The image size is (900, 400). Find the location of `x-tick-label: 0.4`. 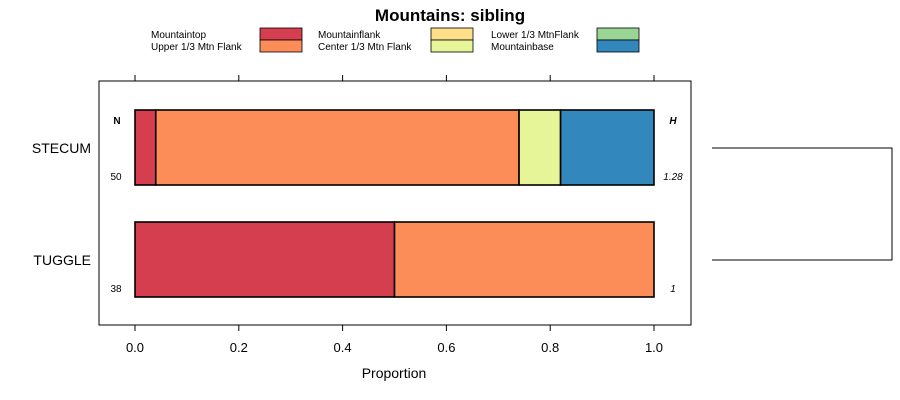

x-tick-label: 0.4 is located at coordinates (343, 347).